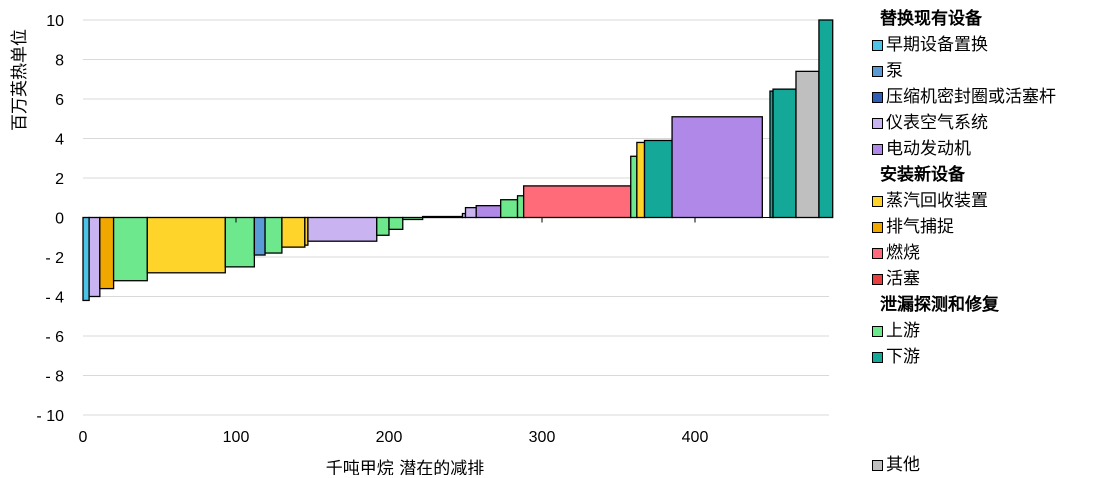 The height and width of the screenshot is (478, 1094). Describe the element at coordinates (894, 71) in the screenshot. I see `legend-label: 泵` at that location.